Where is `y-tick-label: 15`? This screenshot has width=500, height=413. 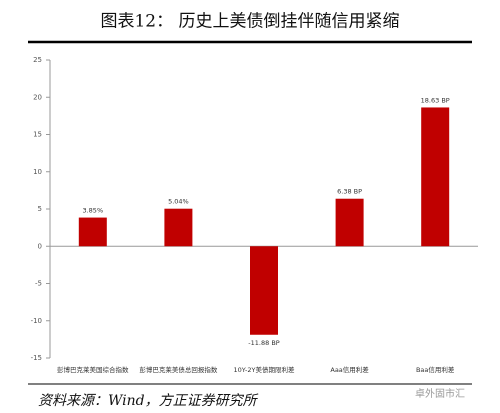 y-tick-label: 15 is located at coordinates (37, 135).